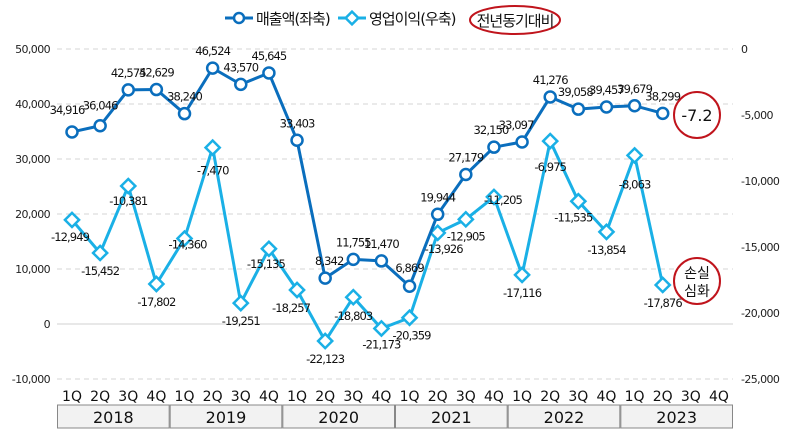 Image resolution: width=788 pixels, height=445 pixels. Describe the element at coordinates (662, 96) in the screenshot. I see `revenue-data-label: 38,299` at that location.